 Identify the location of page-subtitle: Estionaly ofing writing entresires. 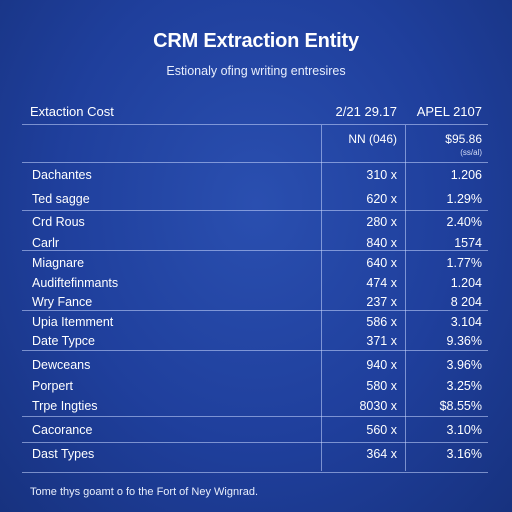
(256, 71).